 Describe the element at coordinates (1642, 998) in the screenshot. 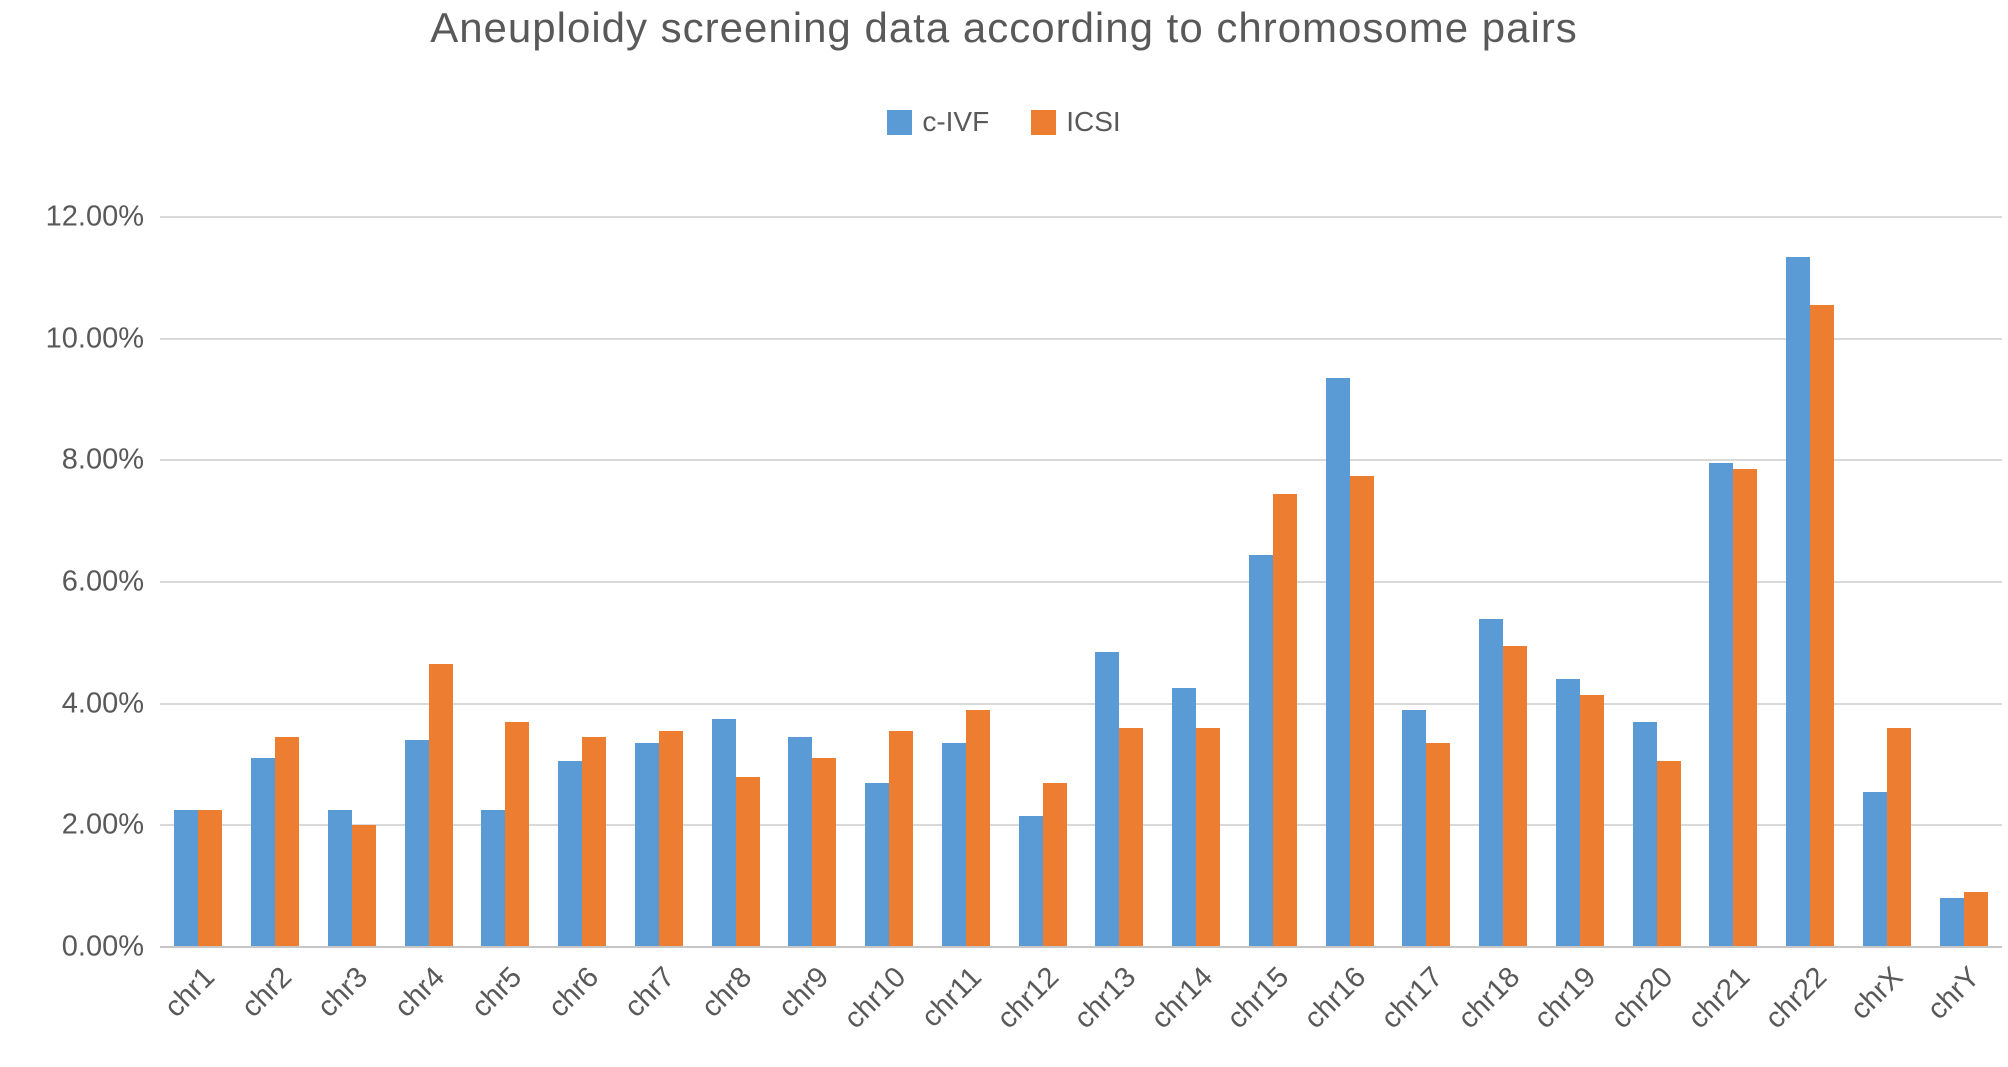

I see `x-tick-label-chr20: chr20` at that location.